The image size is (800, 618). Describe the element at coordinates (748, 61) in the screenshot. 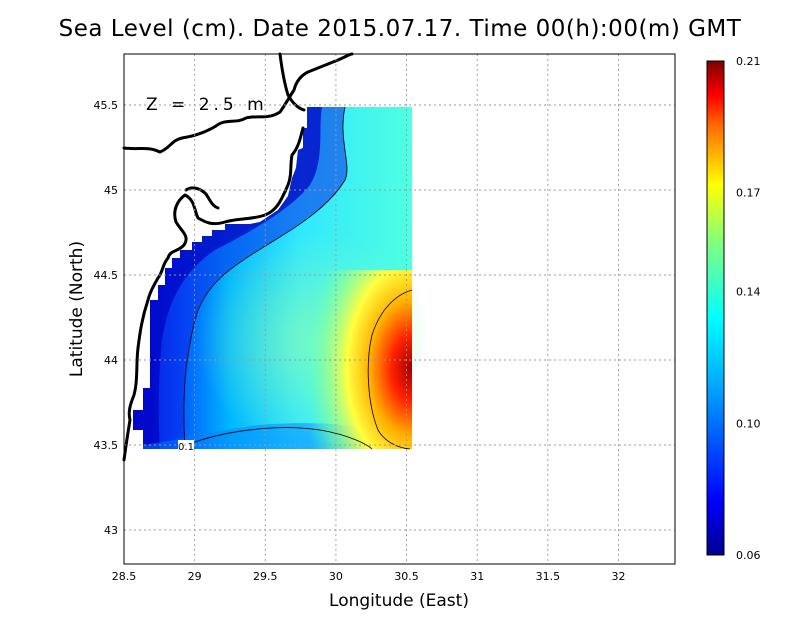

I see `colorbar-tick-label: 0.21` at that location.